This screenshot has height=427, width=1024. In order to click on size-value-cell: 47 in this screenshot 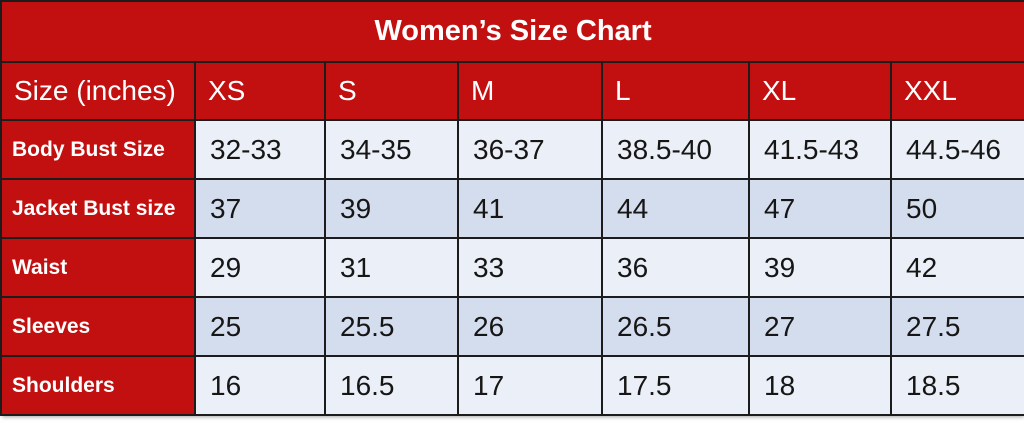, I will do `click(820, 208)`.